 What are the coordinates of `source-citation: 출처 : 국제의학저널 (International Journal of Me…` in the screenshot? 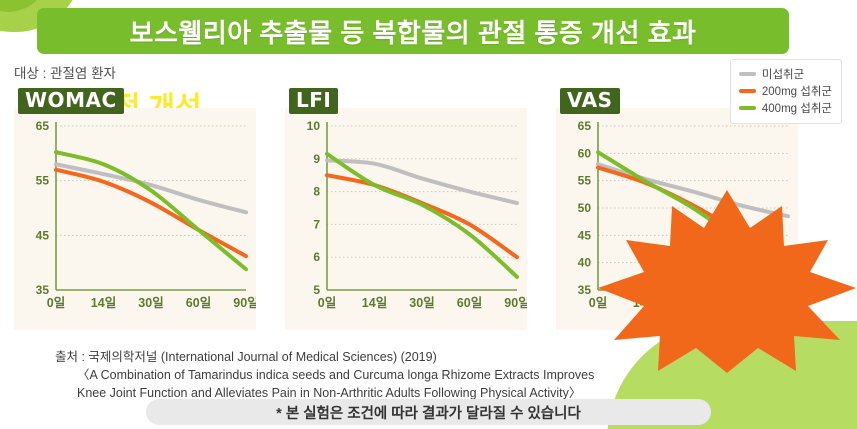 It's located at (324, 375).